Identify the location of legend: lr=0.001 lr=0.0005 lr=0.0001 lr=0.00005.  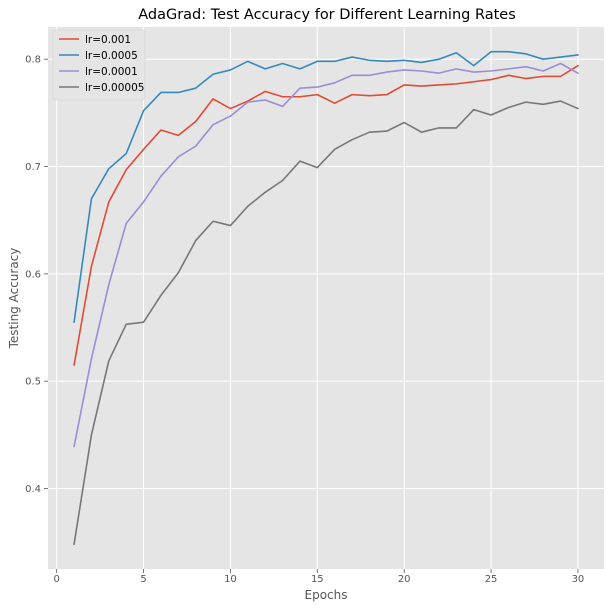
(99, 65).